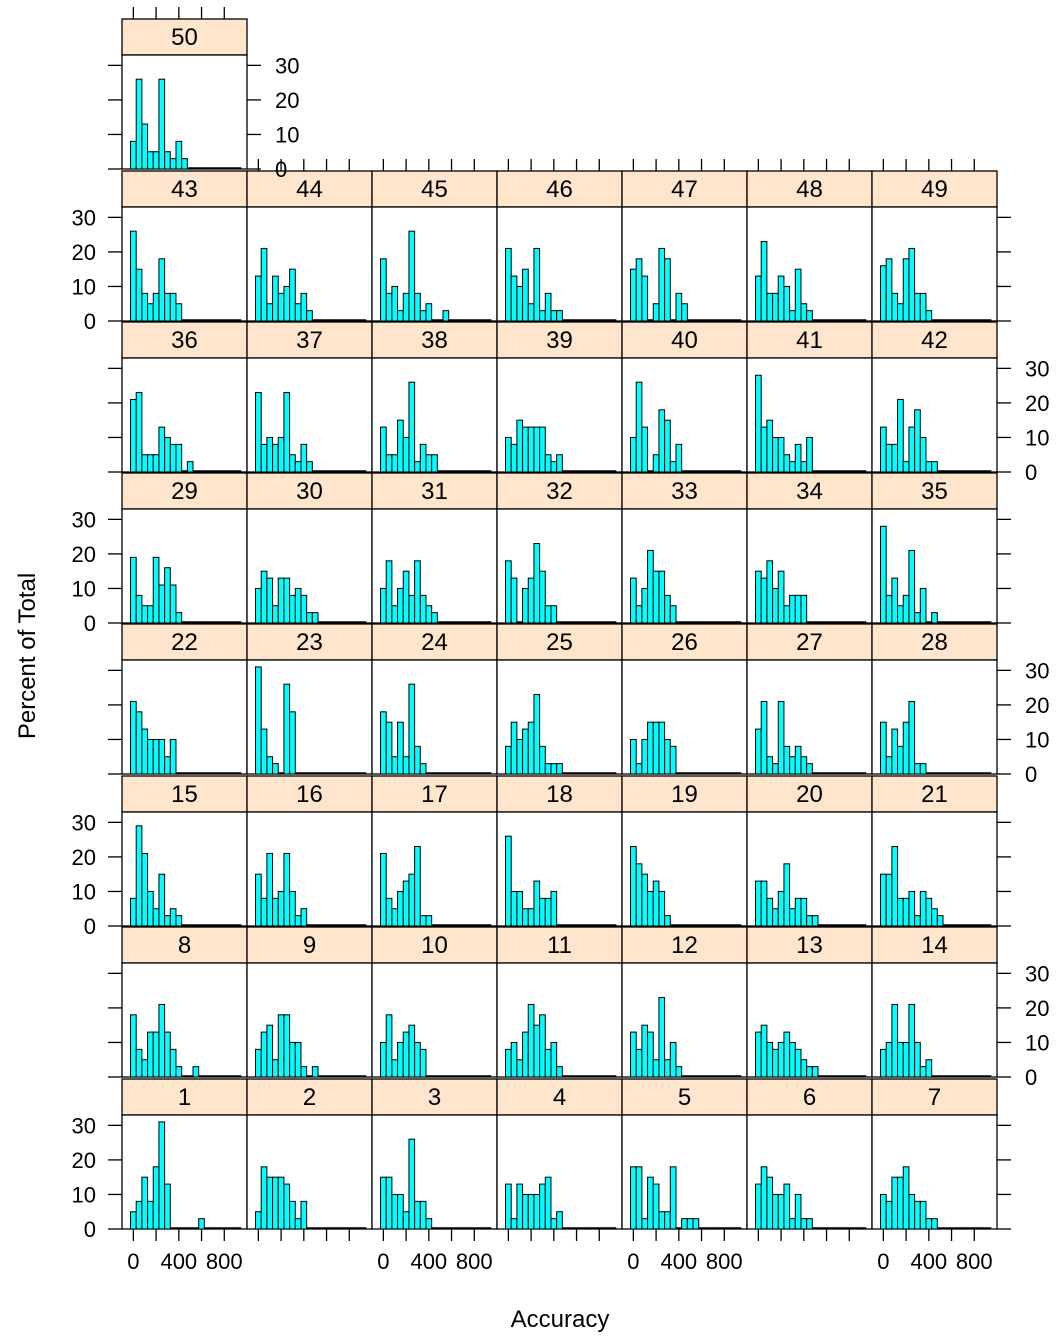 This screenshot has height=1337, width=1061. I want to click on panel-34: 34, so click(809, 548).